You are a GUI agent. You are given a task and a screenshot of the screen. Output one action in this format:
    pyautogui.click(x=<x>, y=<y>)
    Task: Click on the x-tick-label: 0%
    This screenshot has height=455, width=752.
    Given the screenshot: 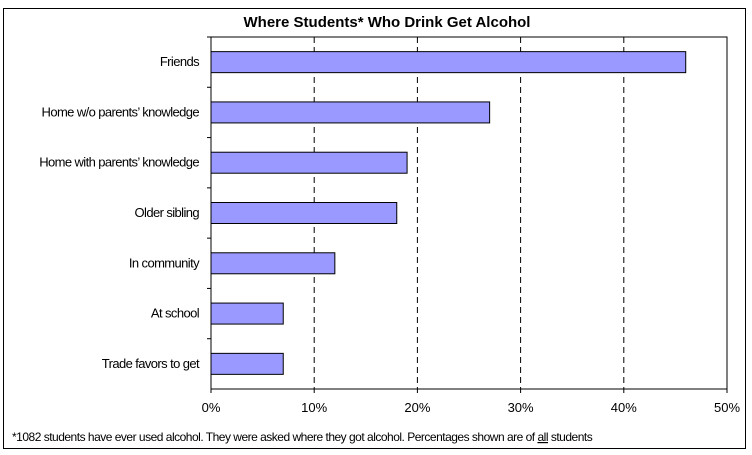 What is the action you would take?
    pyautogui.click(x=211, y=407)
    